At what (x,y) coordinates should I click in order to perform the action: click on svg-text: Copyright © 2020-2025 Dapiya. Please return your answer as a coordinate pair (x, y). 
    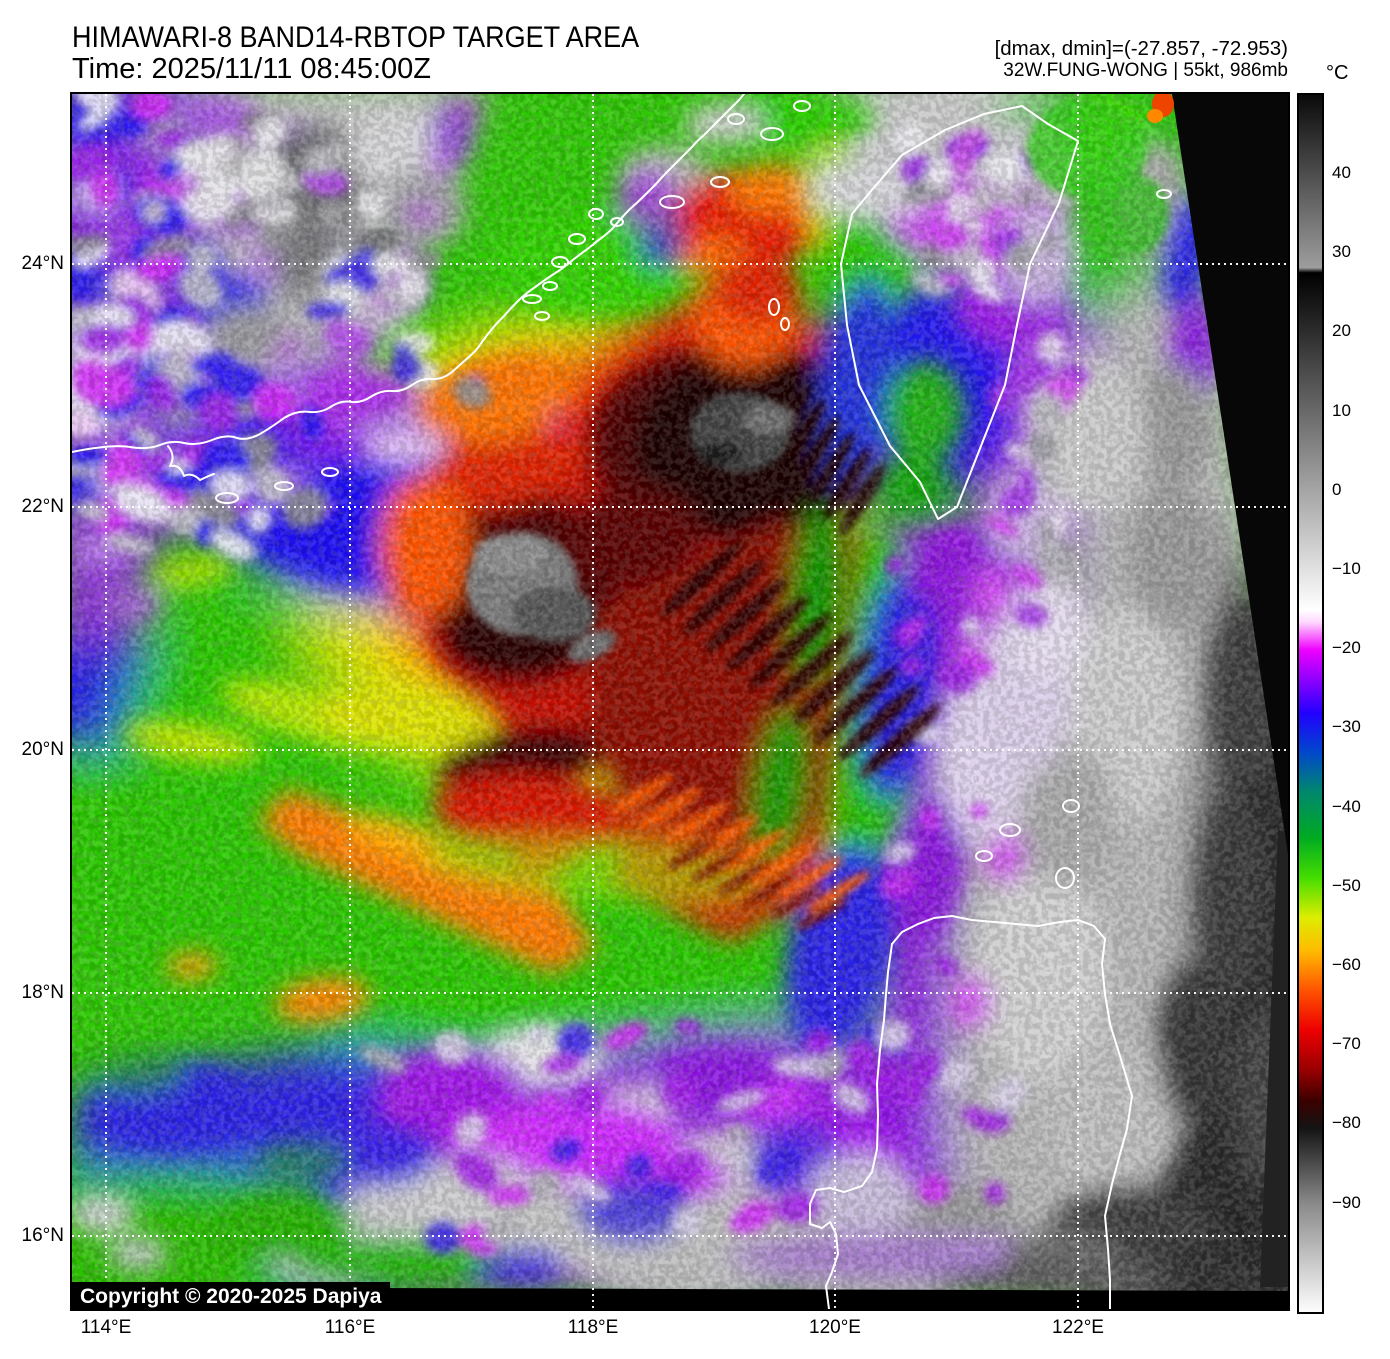
    Looking at the image, I should click on (231, 1296).